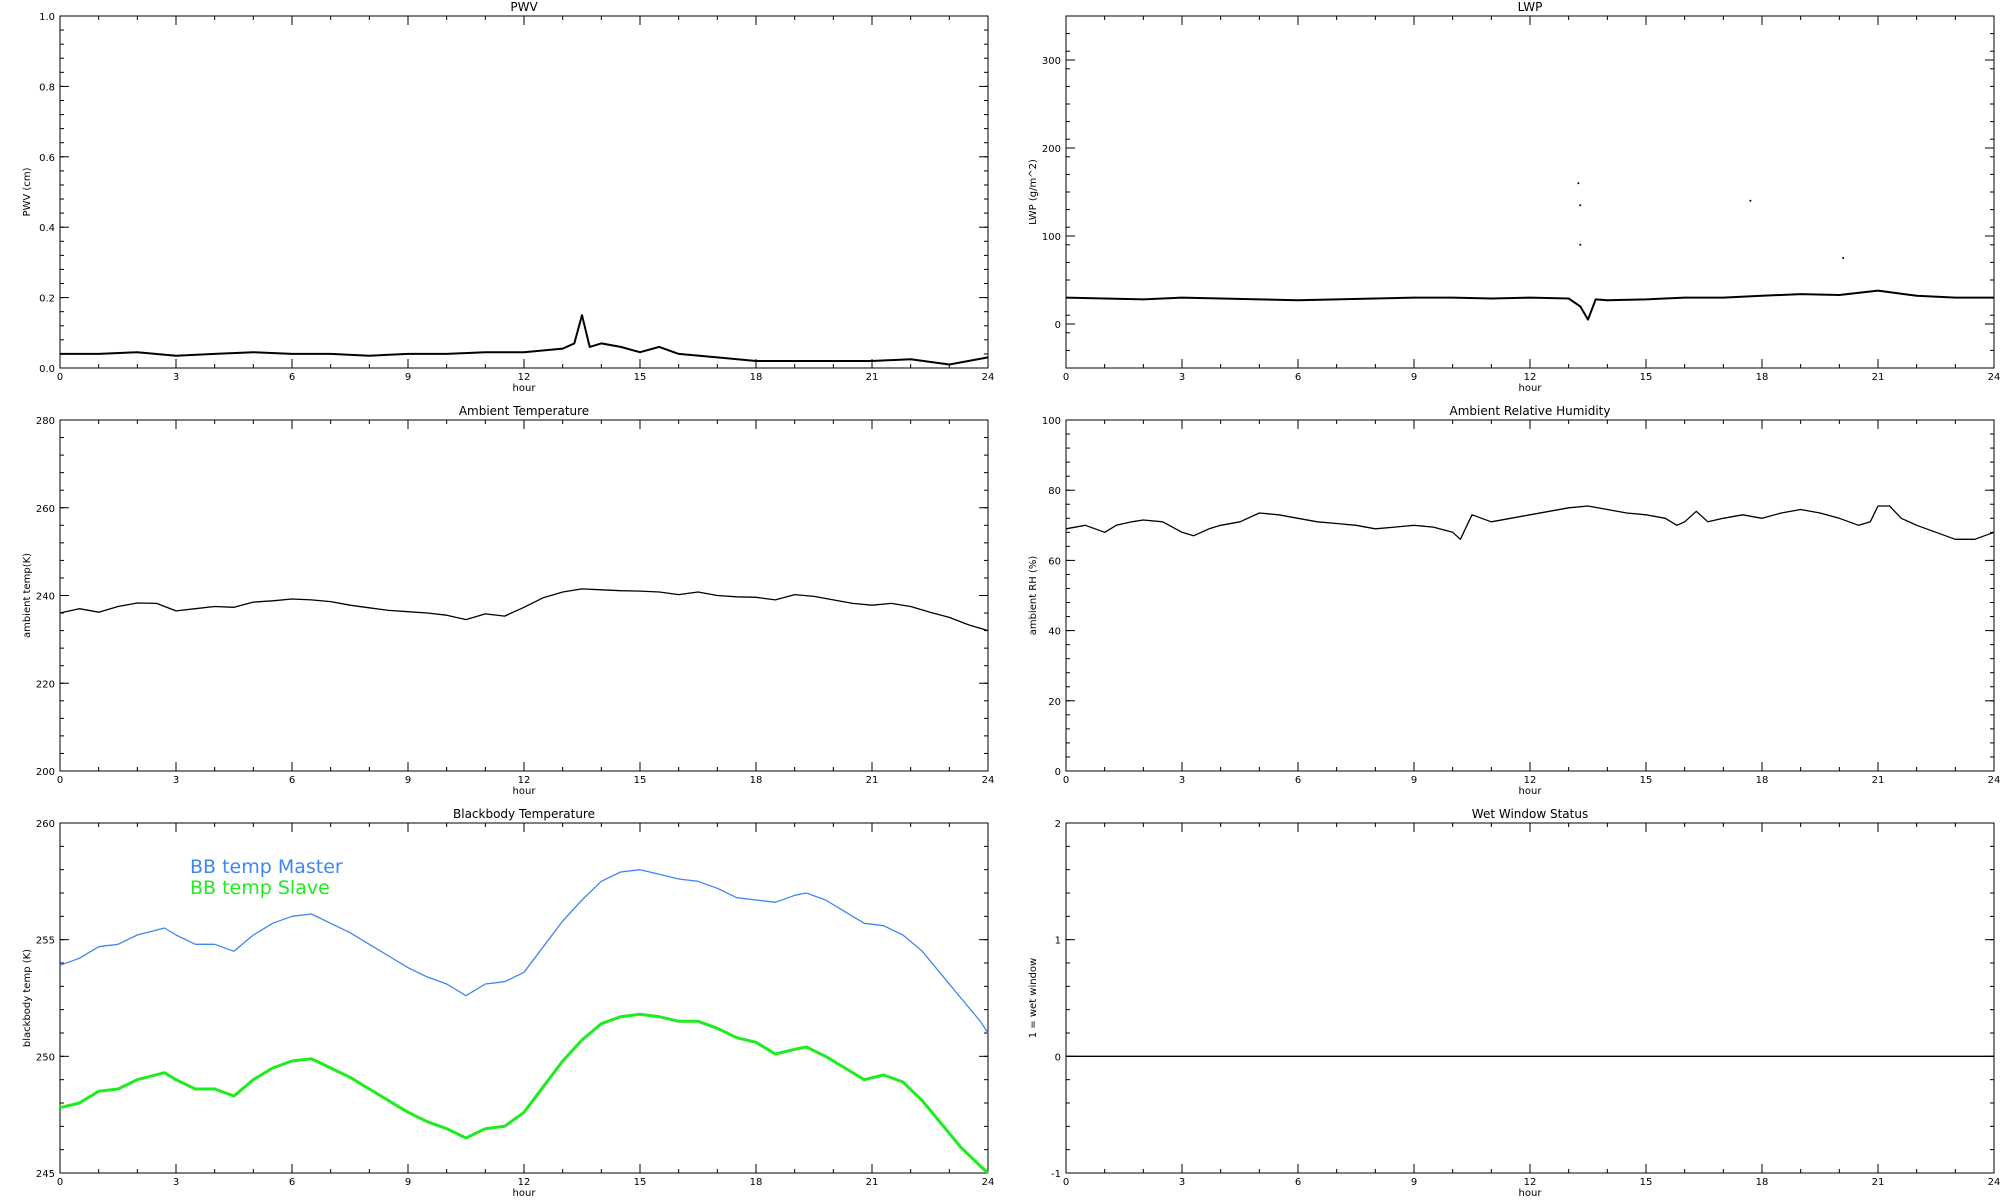 The image size is (2000, 1200). What do you see at coordinates (1056, 1174) in the screenshot?
I see `y-tick-label: -1` at bounding box center [1056, 1174].